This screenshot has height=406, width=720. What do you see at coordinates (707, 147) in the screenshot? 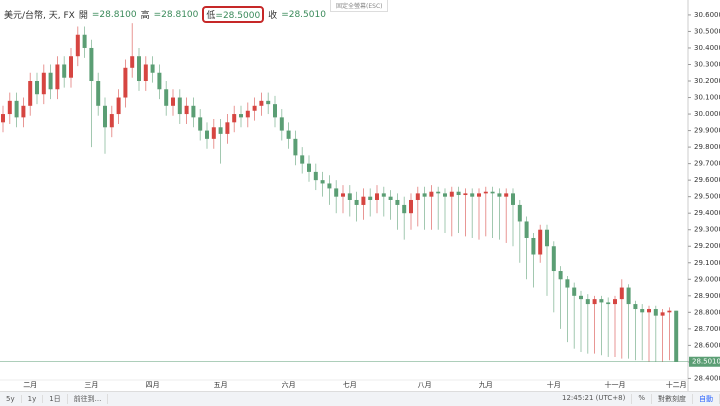
I see `y-tick-label: 29.8000` at bounding box center [707, 147].